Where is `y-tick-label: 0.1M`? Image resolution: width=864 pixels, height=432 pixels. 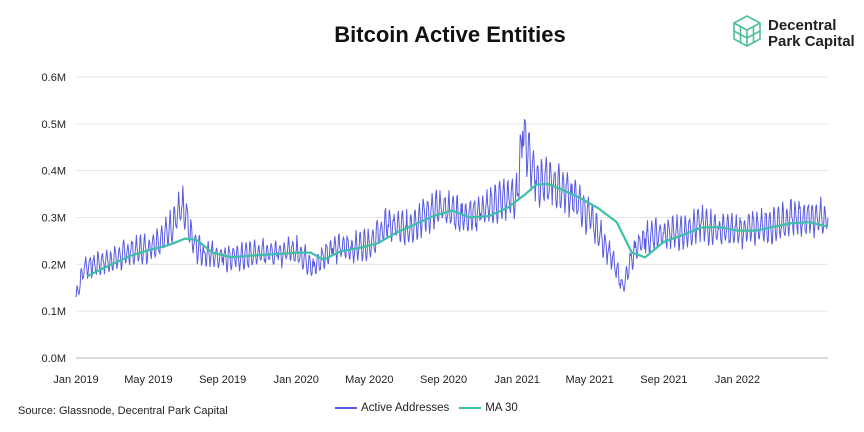
y-tick-label: 0.1M is located at coordinates (54, 312).